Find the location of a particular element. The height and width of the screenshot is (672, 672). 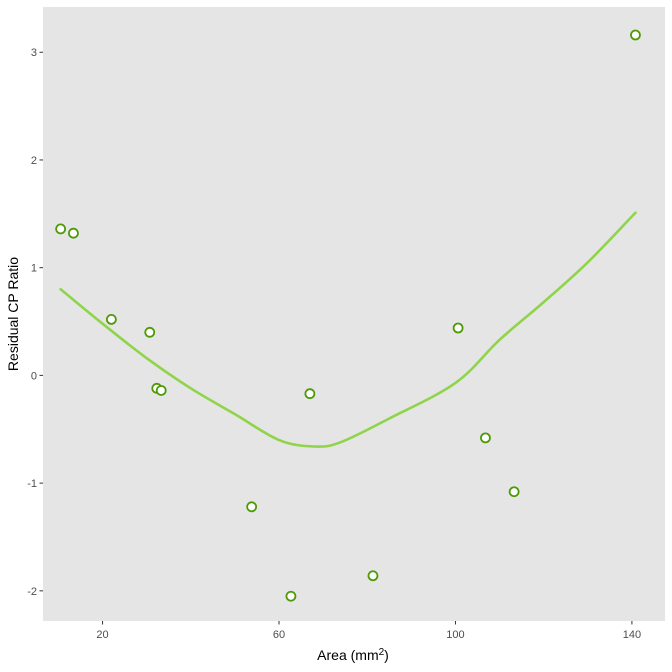

y-tick-label: -1 is located at coordinates (32, 484).